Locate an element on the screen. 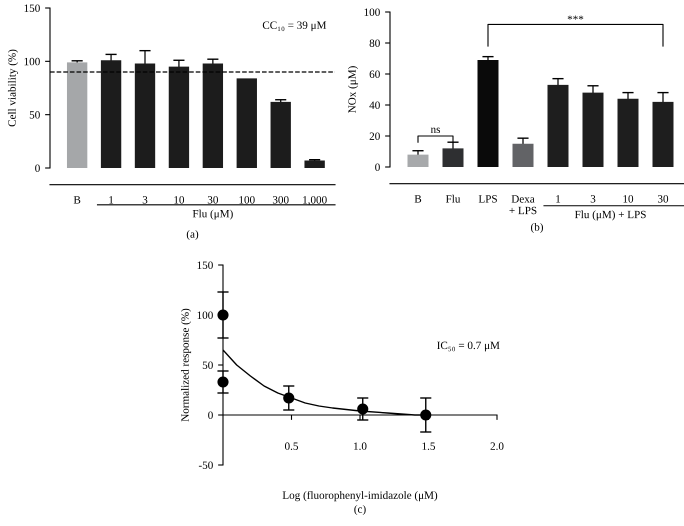 This screenshot has width=684, height=526. x-tick-label: 1.5 is located at coordinates (429, 446).